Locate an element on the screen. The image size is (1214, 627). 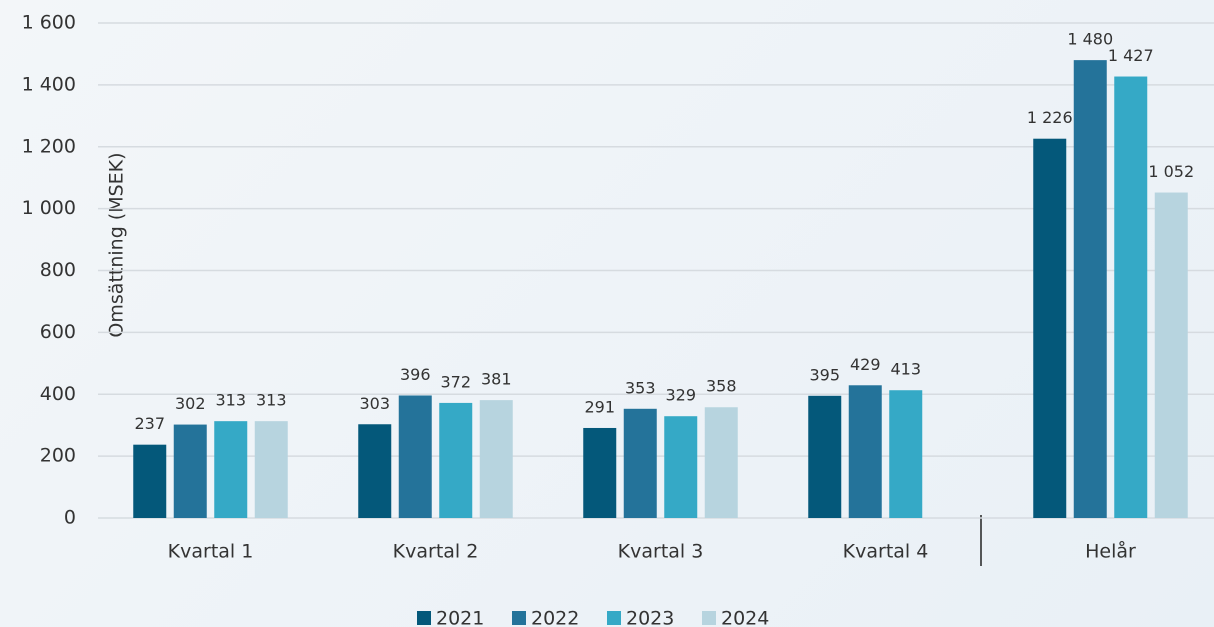
value-label: 1 052 is located at coordinates (1171, 171).